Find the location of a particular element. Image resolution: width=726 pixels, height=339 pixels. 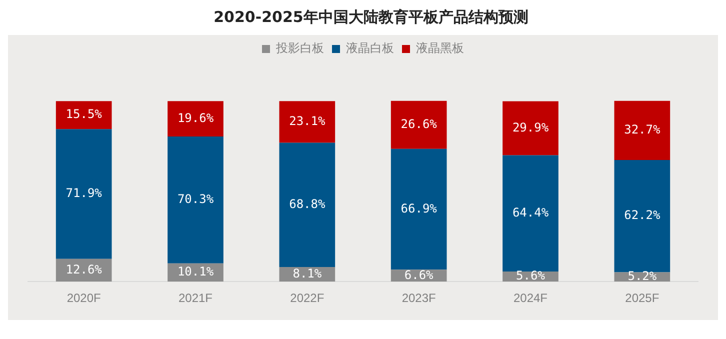

legend-label: 液晶白板 is located at coordinates (370, 48).